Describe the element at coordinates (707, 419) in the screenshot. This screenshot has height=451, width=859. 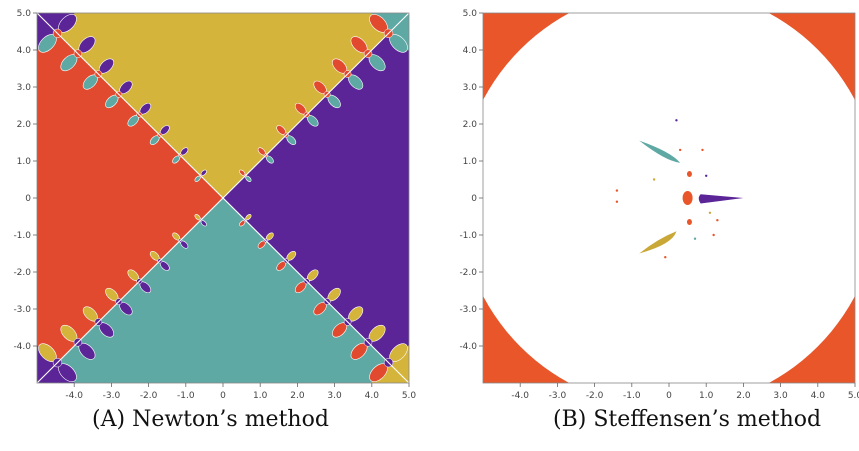
I see `caption-b-text: Steffensen’s method` at that location.